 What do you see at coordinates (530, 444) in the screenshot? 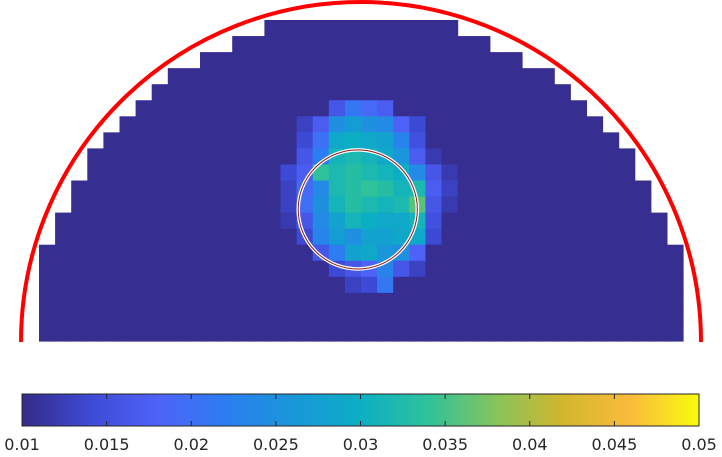
I see `colorbar-tick-label: 0.04` at bounding box center [530, 444].